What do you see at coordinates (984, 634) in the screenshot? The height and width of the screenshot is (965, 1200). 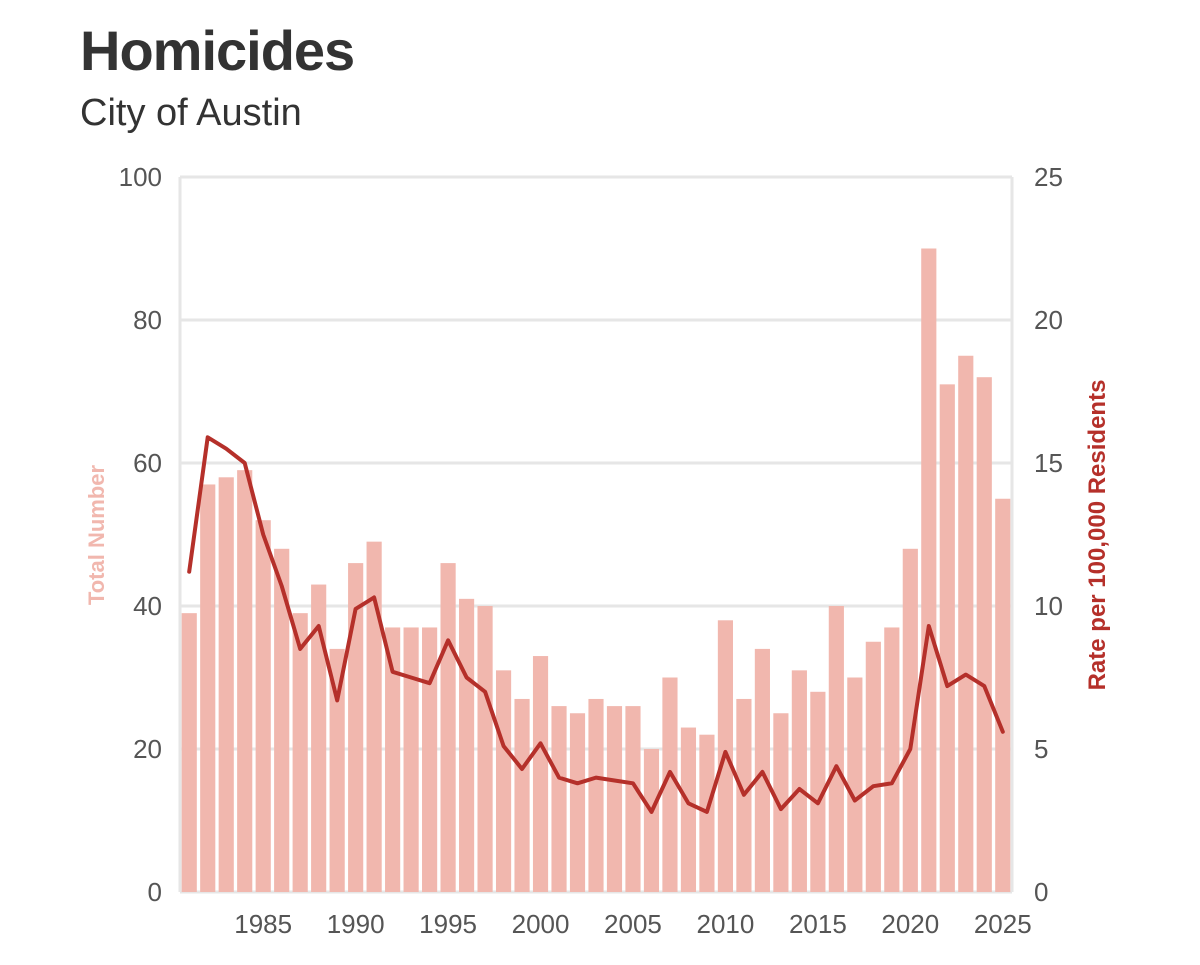 I see `bar-2024` at bounding box center [984, 634].